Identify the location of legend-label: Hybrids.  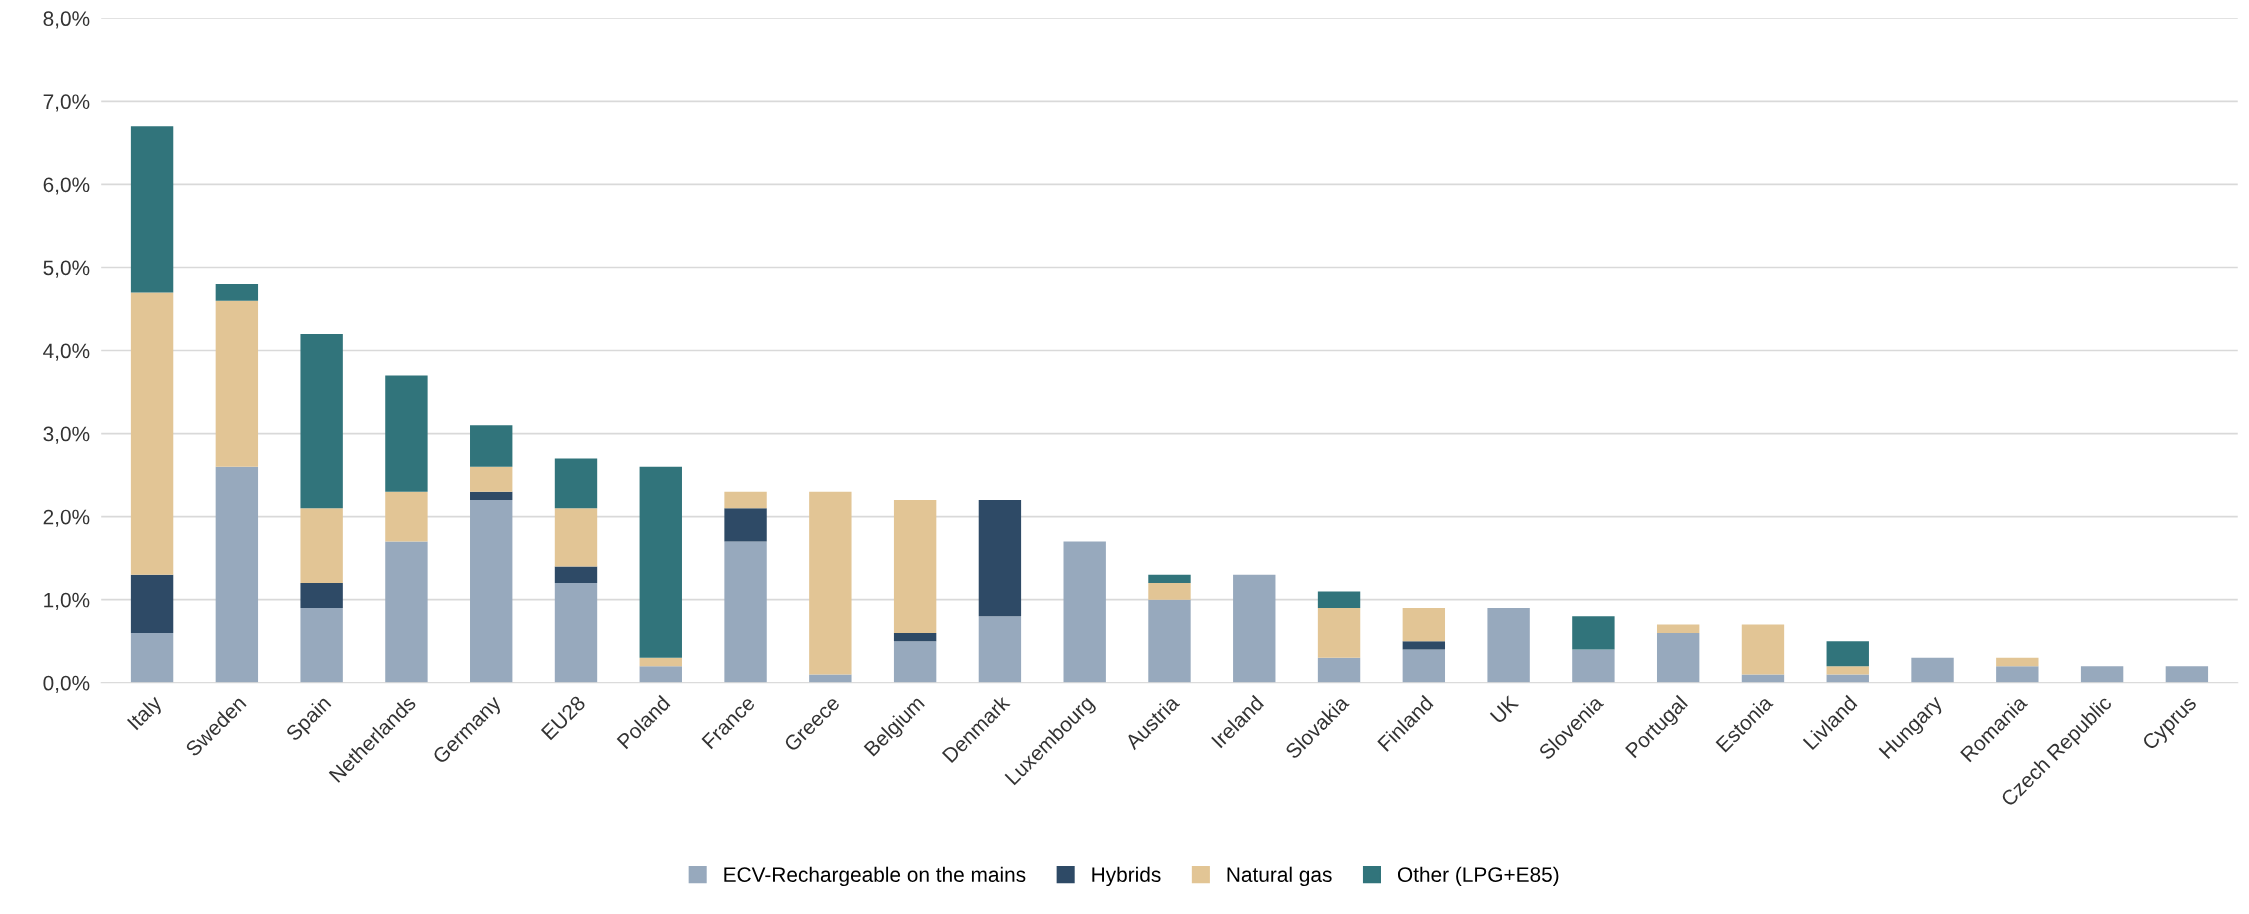
(1126, 876).